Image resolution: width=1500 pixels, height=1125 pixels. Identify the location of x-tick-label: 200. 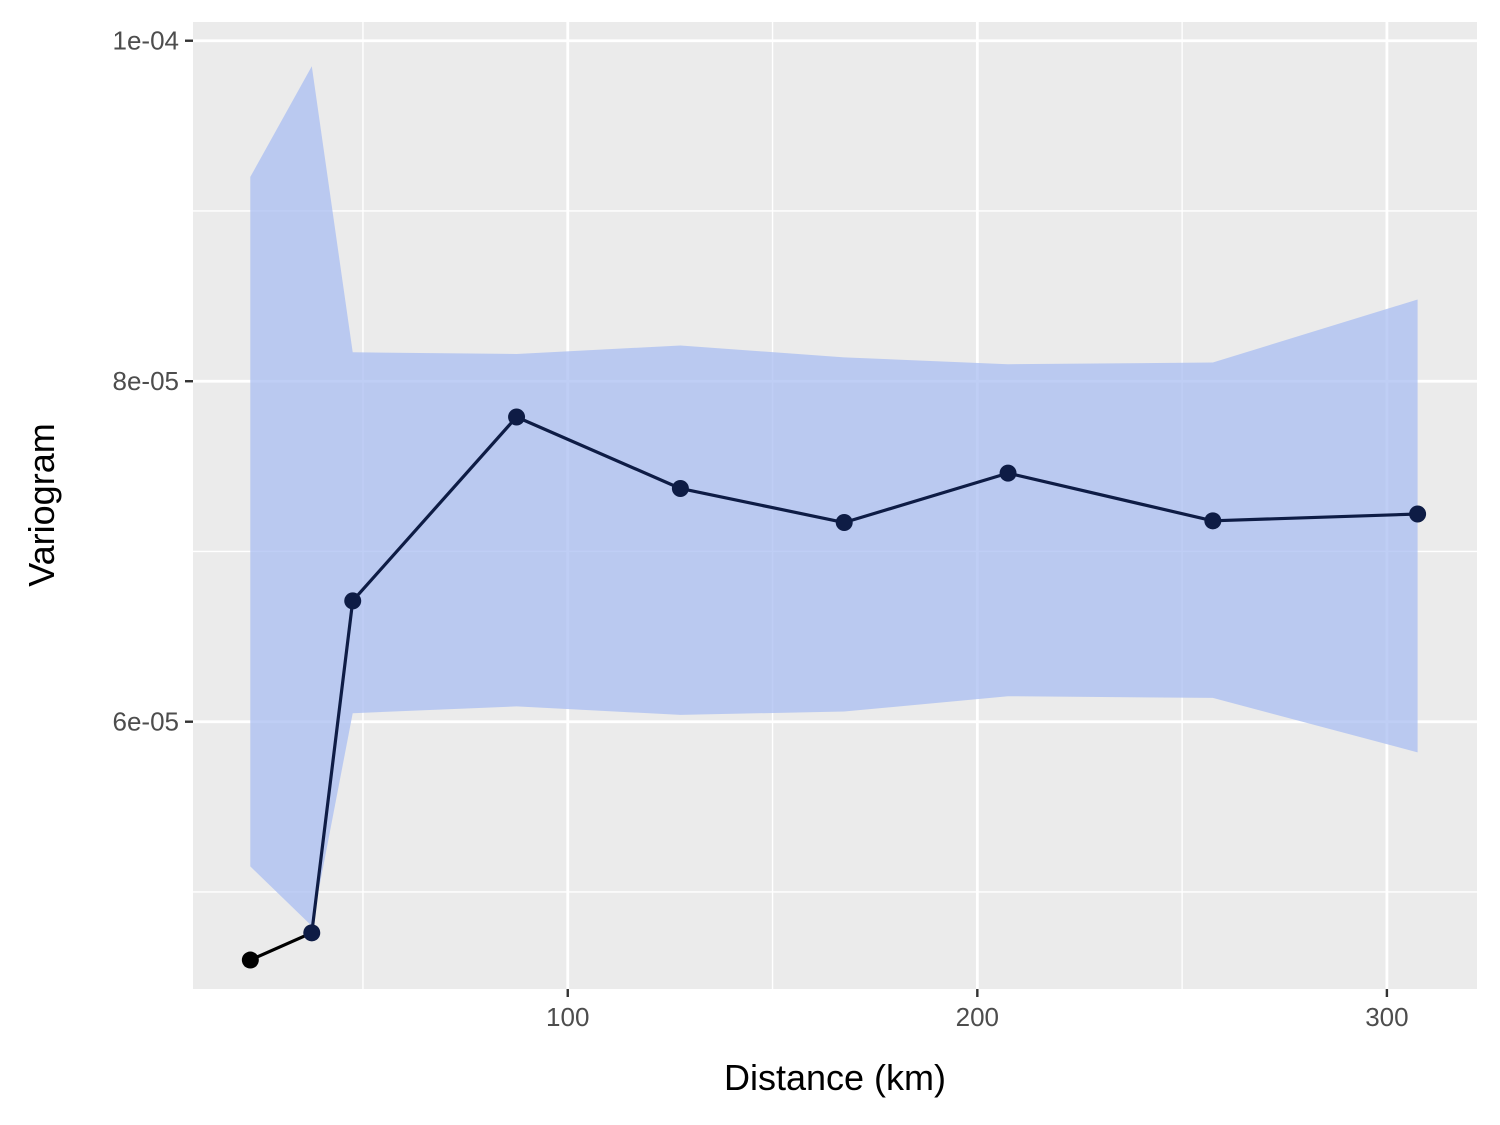
(977, 1017).